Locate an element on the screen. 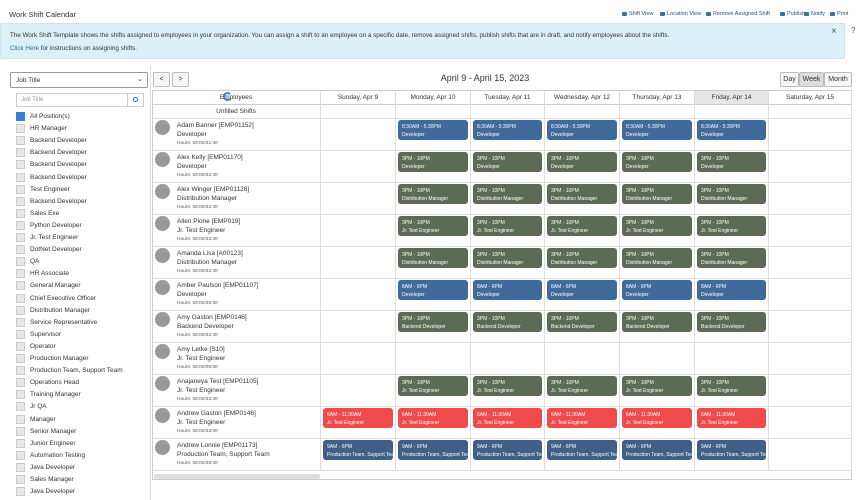 This screenshot has width=864, height=500. prev-button: < is located at coordinates (161, 79).